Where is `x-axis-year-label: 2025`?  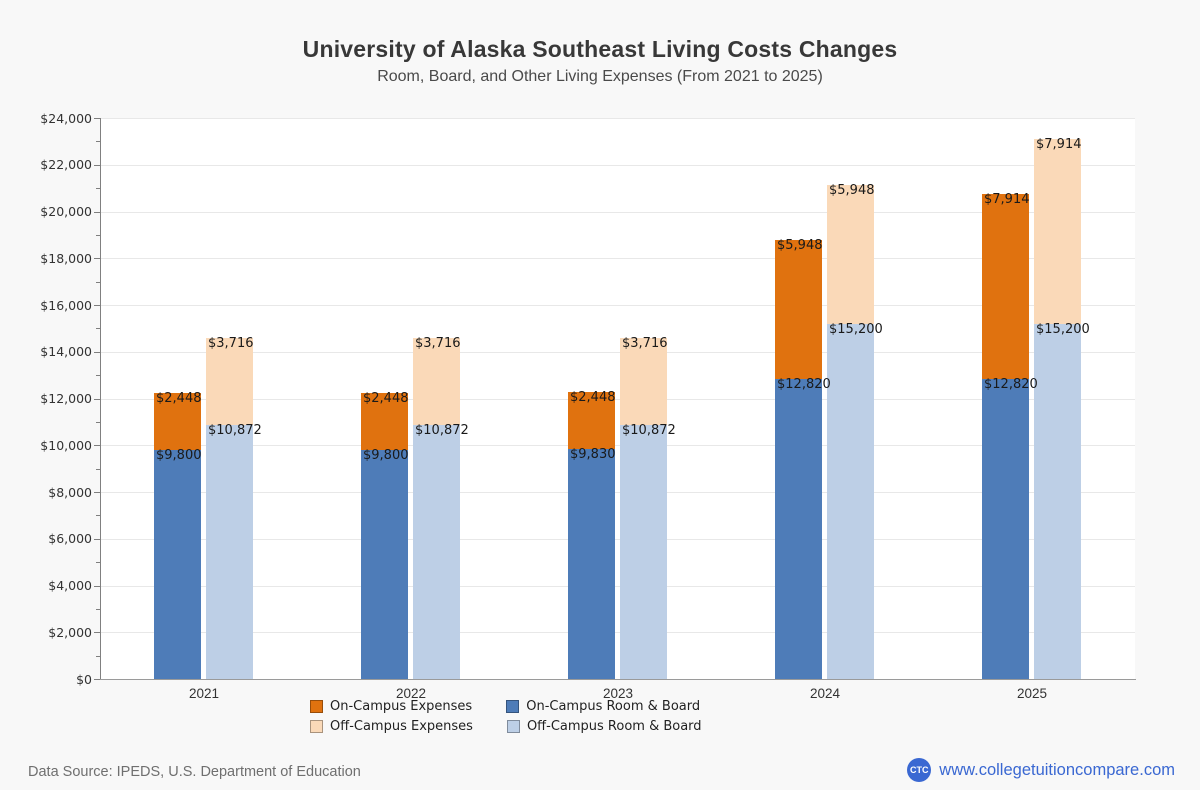
x-axis-year-label: 2025 is located at coordinates (1032, 693).